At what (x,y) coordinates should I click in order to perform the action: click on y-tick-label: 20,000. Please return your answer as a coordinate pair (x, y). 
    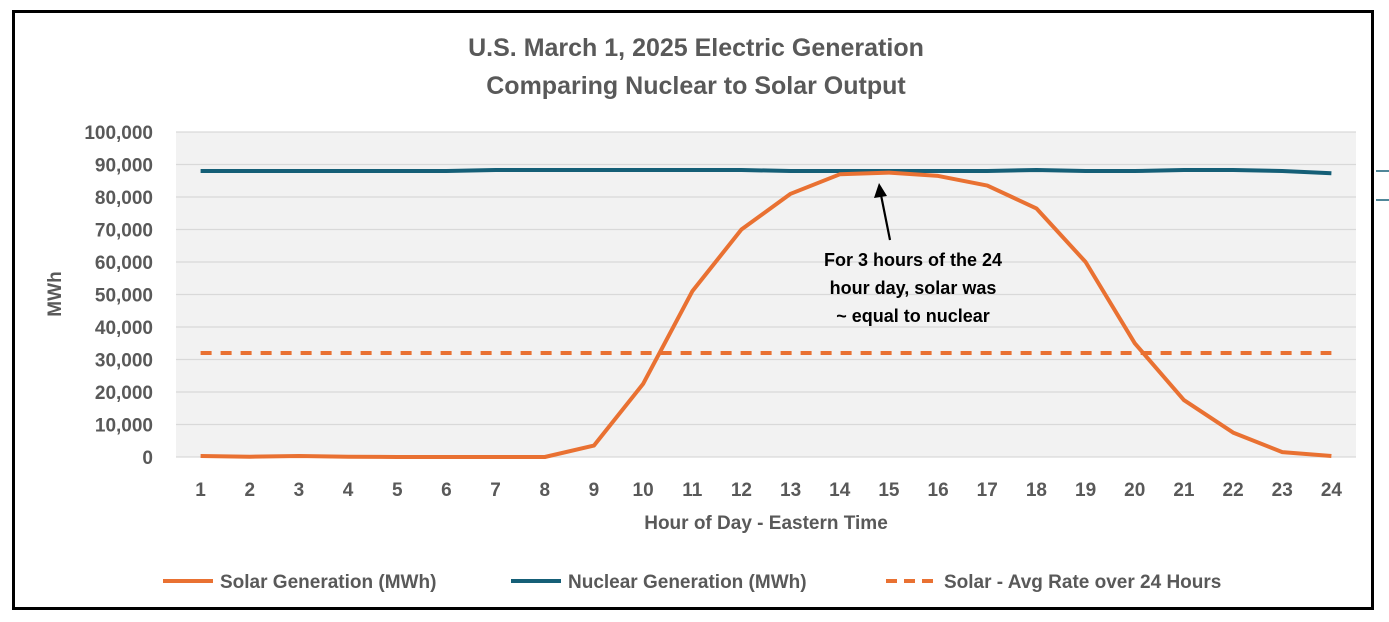
    Looking at the image, I should click on (124, 393).